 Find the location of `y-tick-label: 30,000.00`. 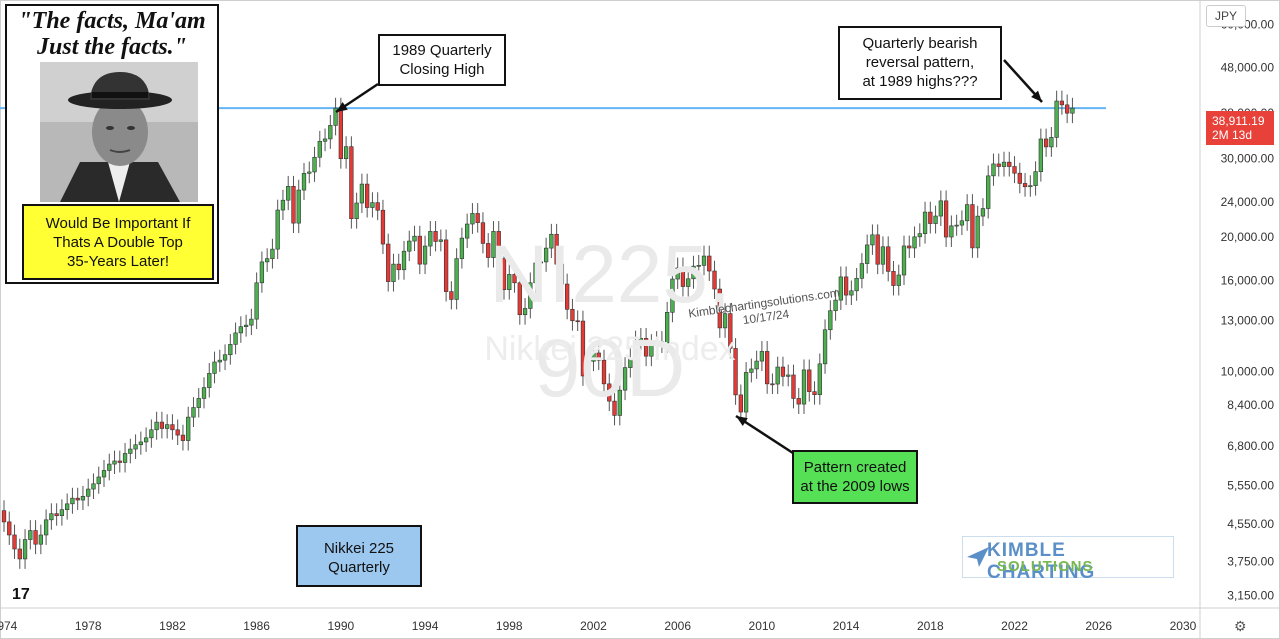

y-tick-label: 30,000.00 is located at coordinates (1248, 159).